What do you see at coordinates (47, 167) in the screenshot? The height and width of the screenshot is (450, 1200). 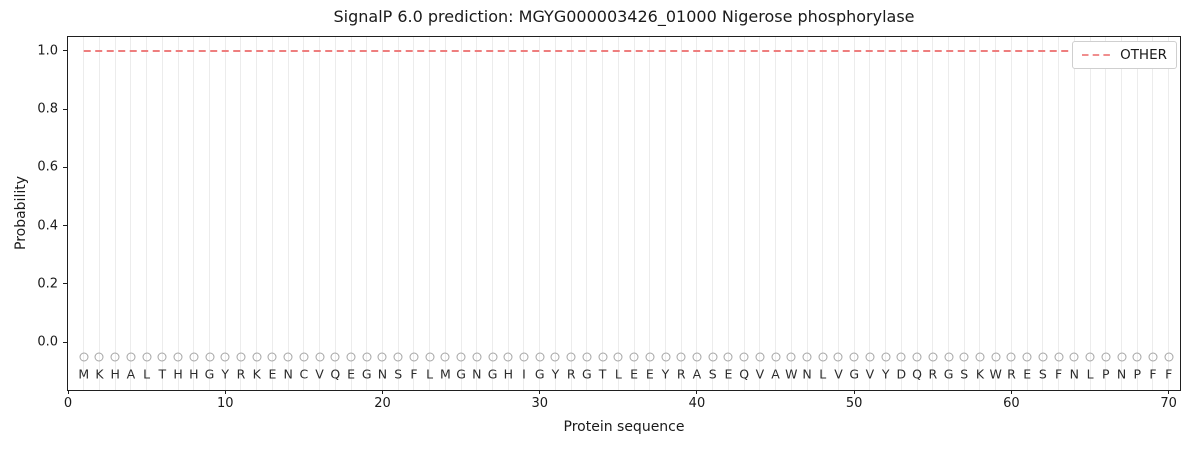 I see `y-tick-label: 0.6` at bounding box center [47, 167].